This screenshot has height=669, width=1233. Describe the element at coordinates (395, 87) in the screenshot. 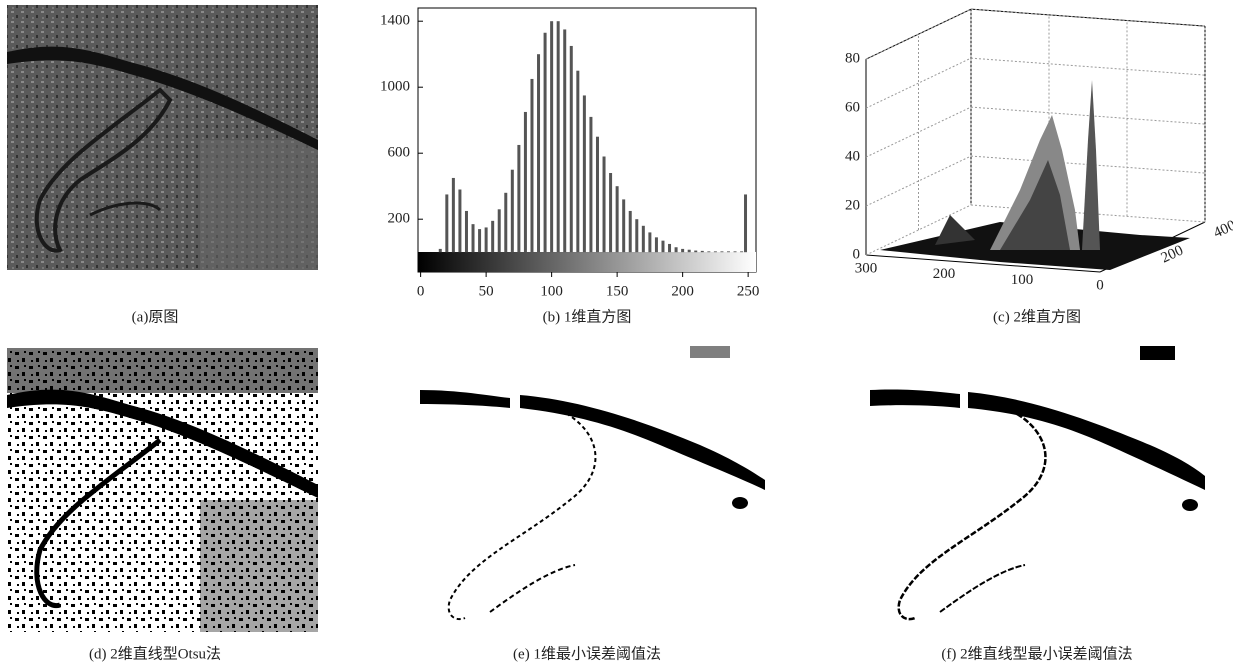

I see `y-tick-label: 1000` at that location.